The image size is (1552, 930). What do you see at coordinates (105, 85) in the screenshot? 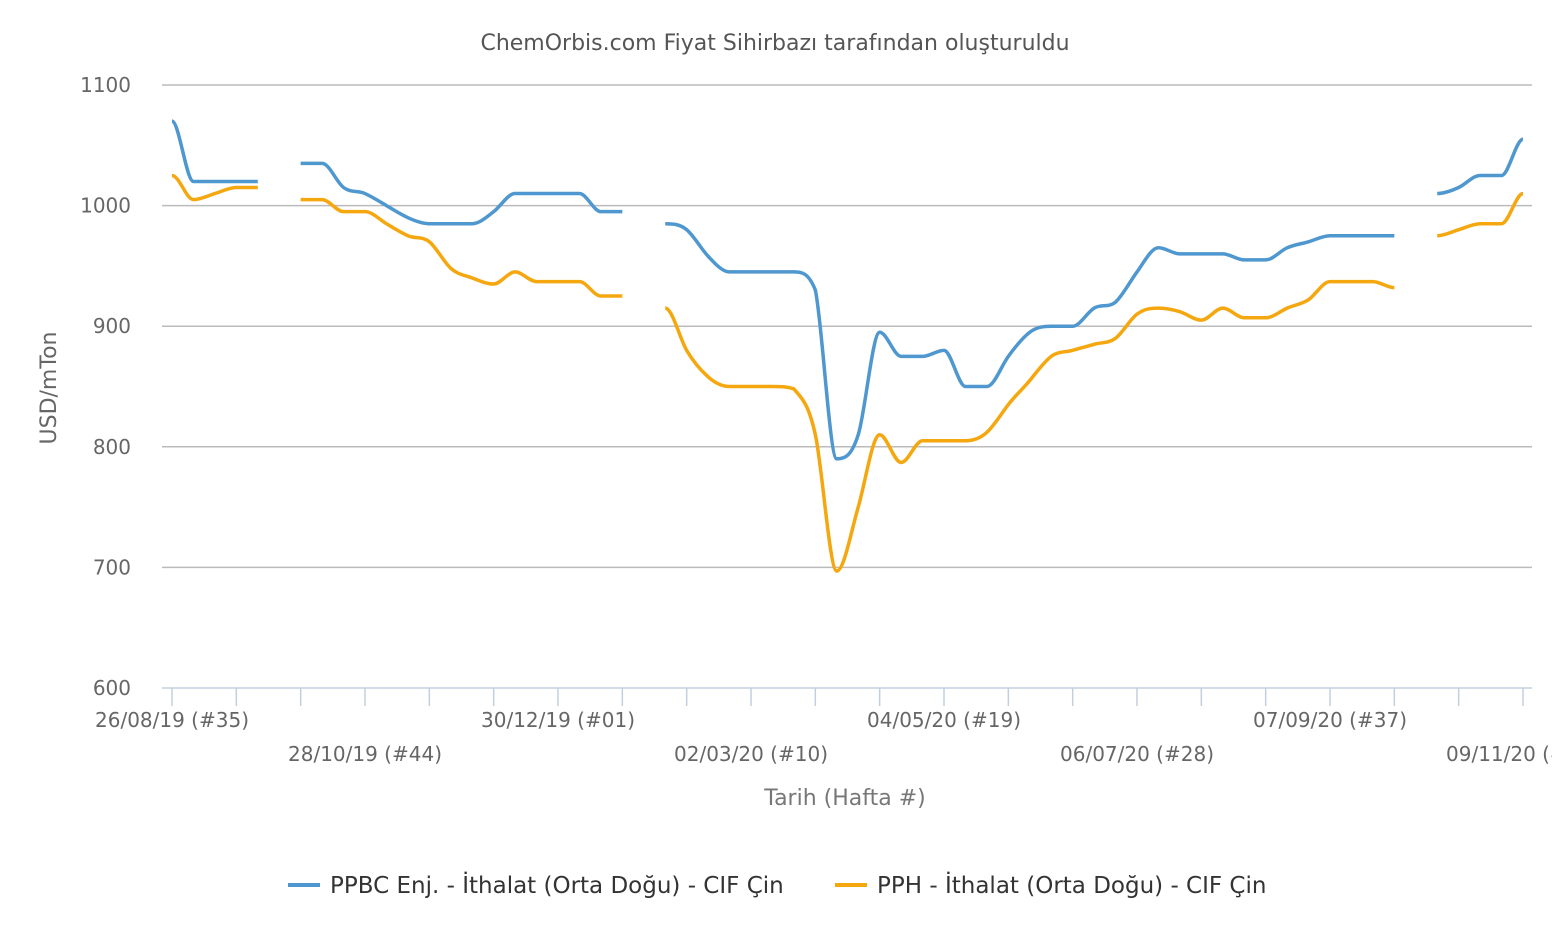
I see `y-tick-label: 1100` at bounding box center [105, 85].